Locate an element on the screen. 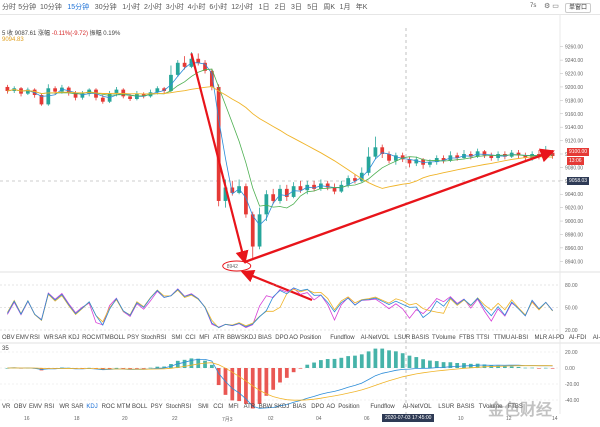 The height and width of the screenshot is (427, 600). indicator-tab-top-1: EMV is located at coordinates (22, 338).